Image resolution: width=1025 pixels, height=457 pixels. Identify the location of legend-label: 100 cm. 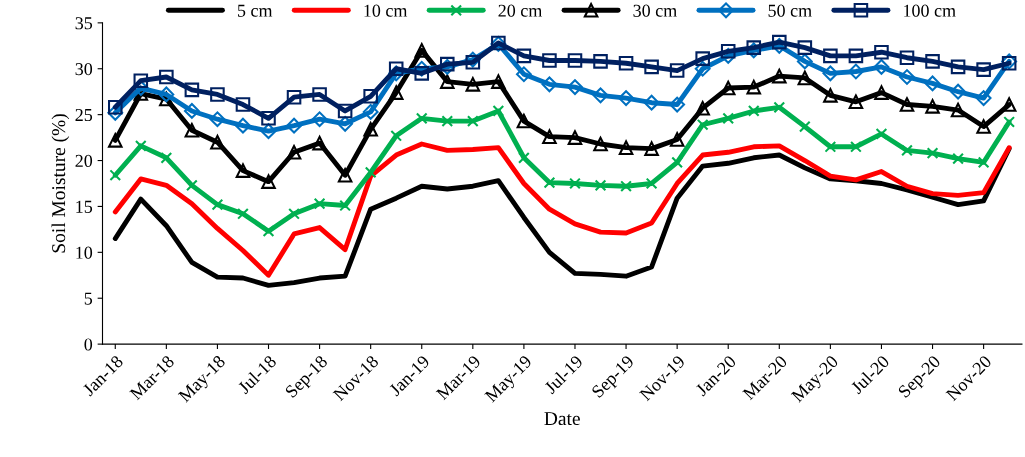
(930, 10).